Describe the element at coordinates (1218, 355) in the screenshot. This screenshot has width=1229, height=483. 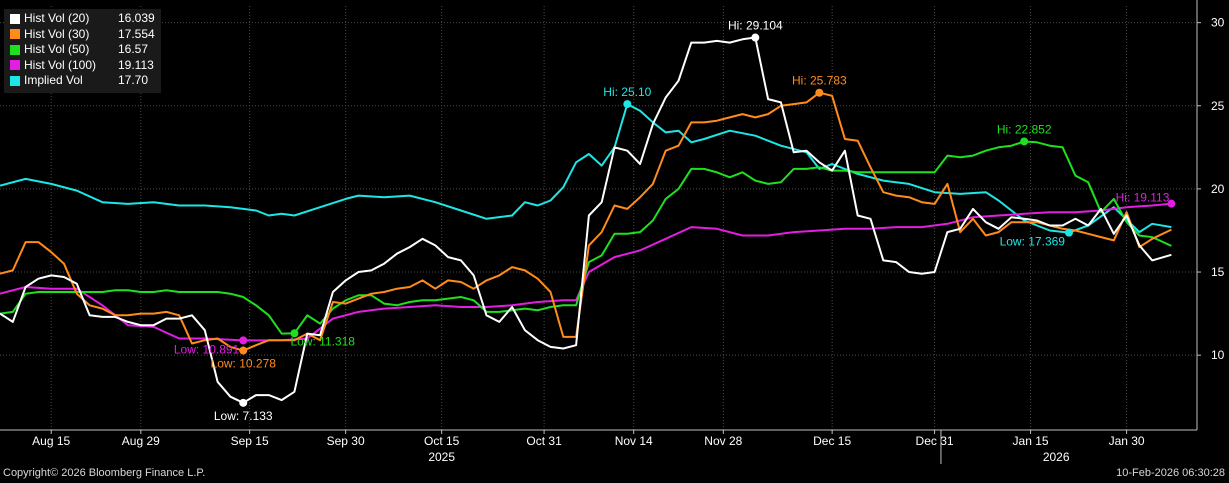
I see `y-tick-label: 10` at that location.